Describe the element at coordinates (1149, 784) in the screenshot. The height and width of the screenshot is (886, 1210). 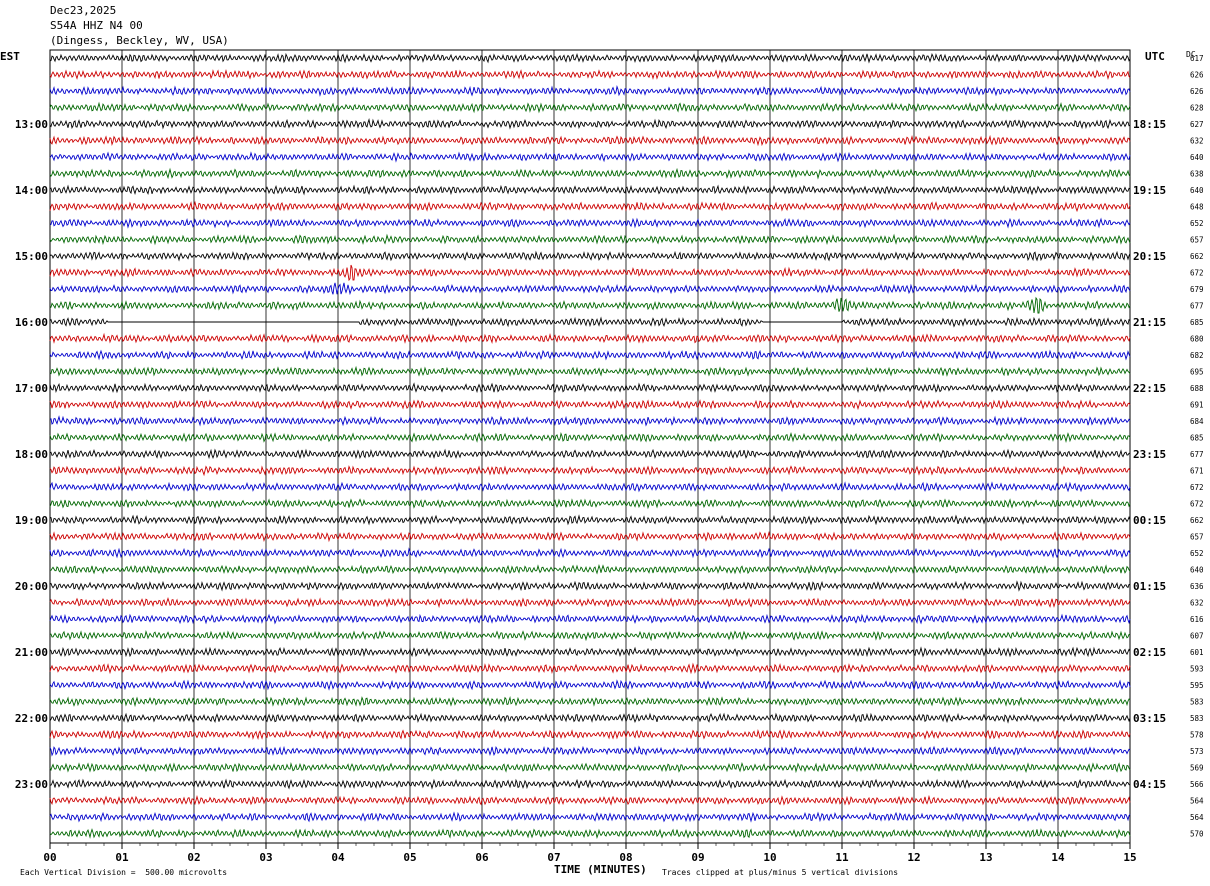
I see `utc-hour-label: 04:15` at that location.